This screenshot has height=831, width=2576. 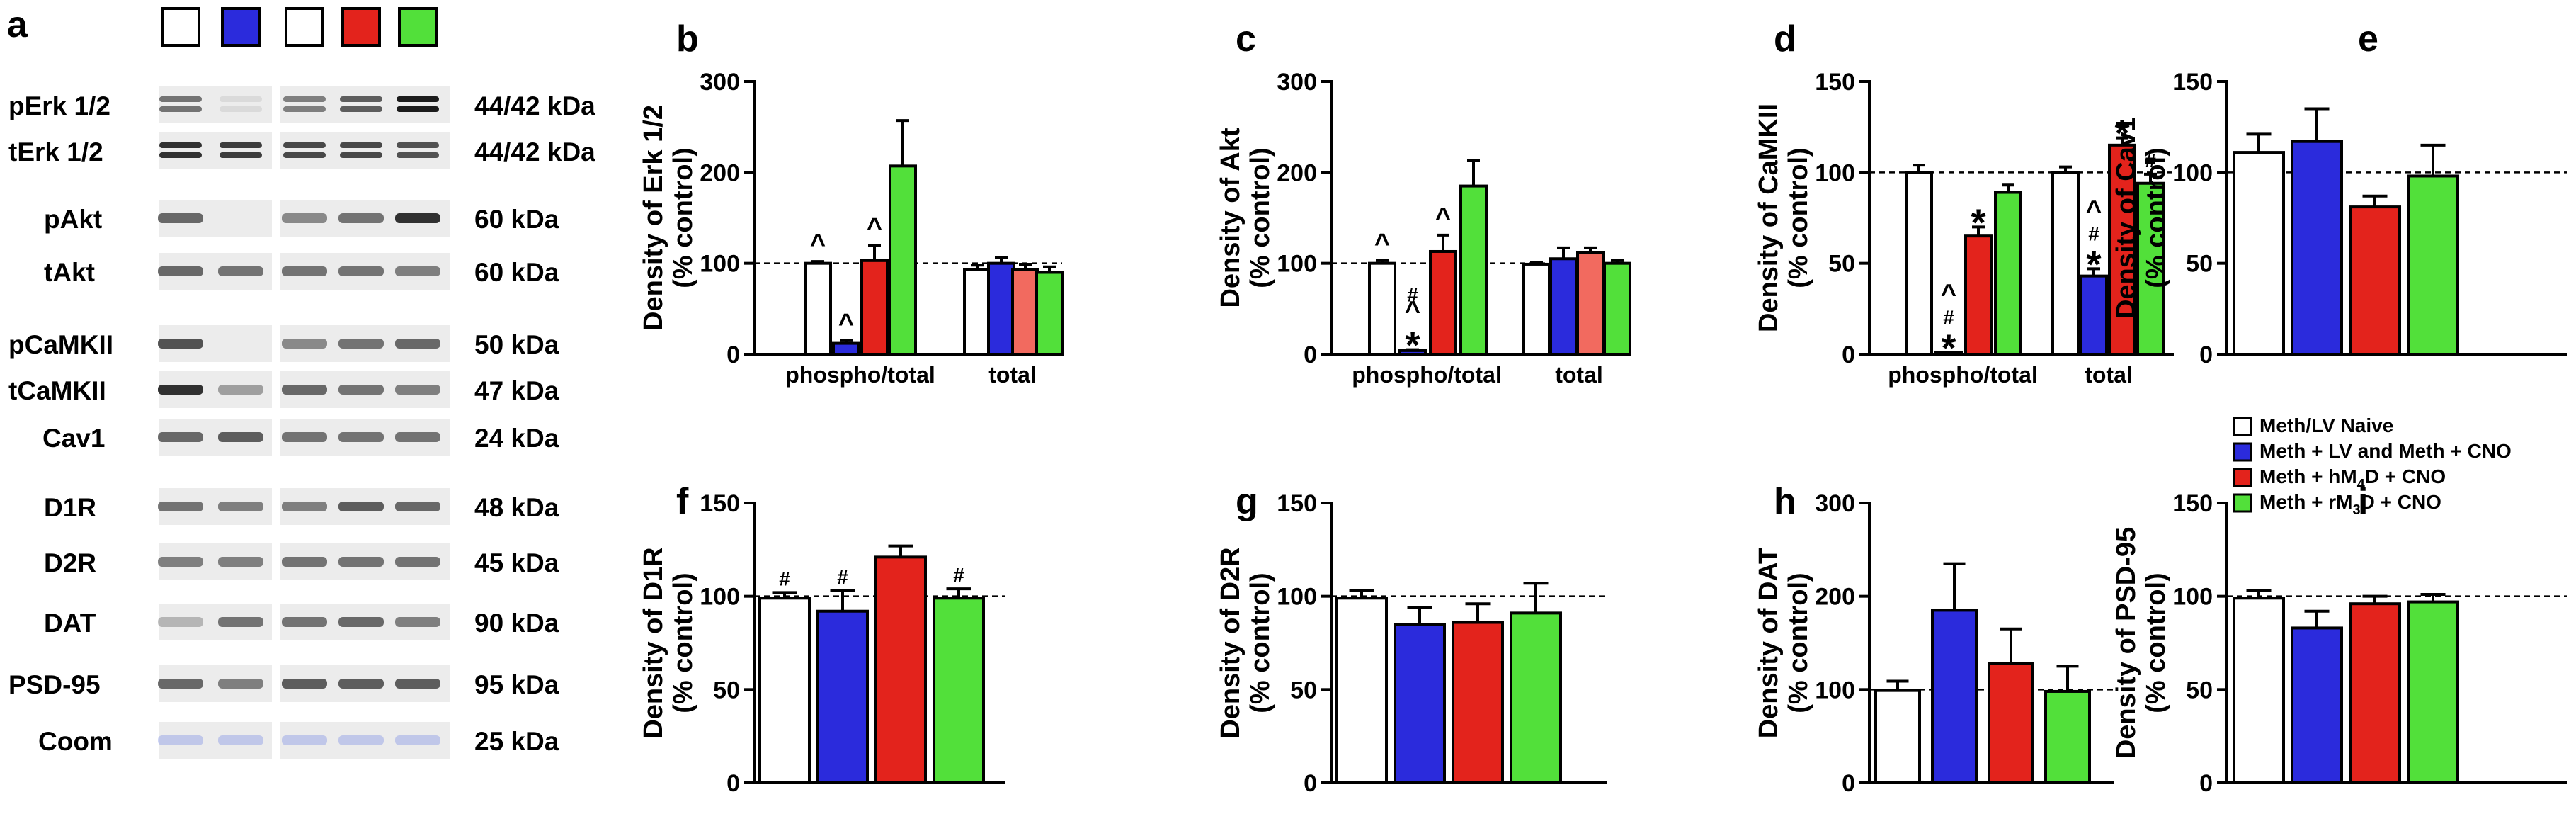 What do you see at coordinates (2361, 484) in the screenshot?
I see `legend-label-subscript: 4` at bounding box center [2361, 484].